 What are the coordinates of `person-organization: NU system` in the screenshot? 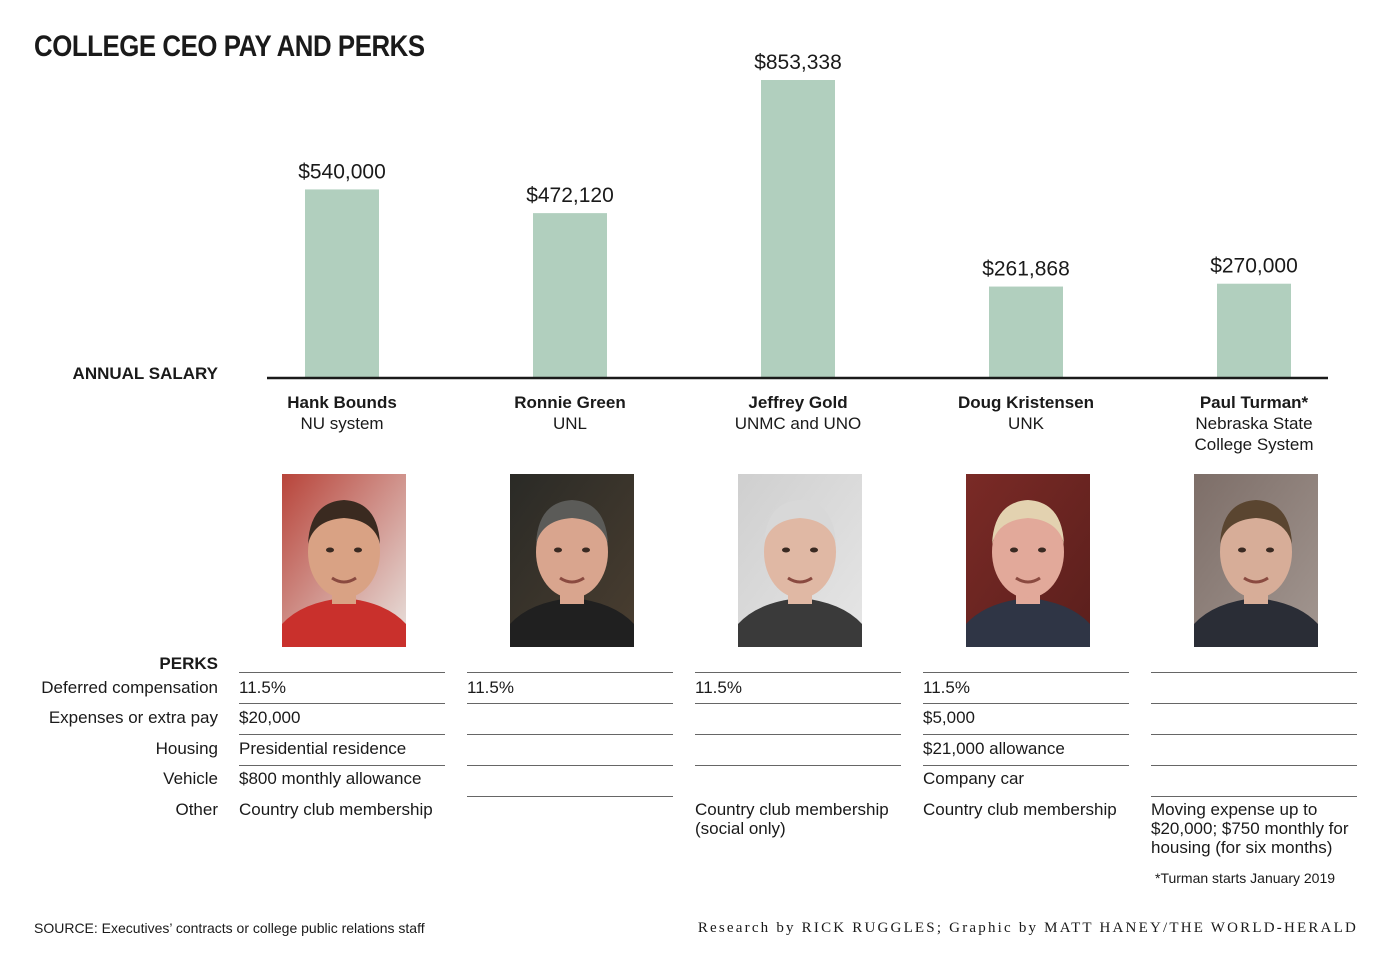 It's located at (342, 423).